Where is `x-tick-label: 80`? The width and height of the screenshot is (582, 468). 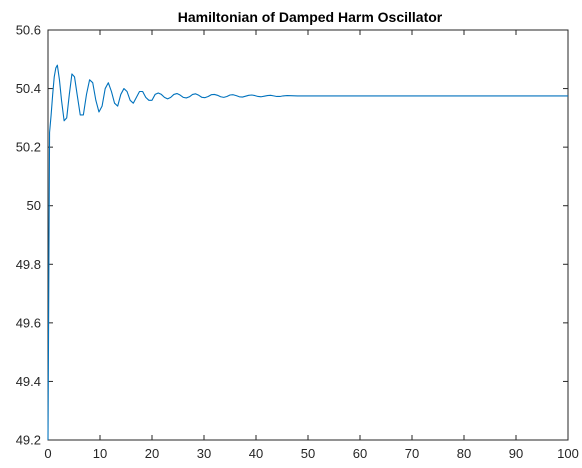 x-tick-label: 80 is located at coordinates (464, 453).